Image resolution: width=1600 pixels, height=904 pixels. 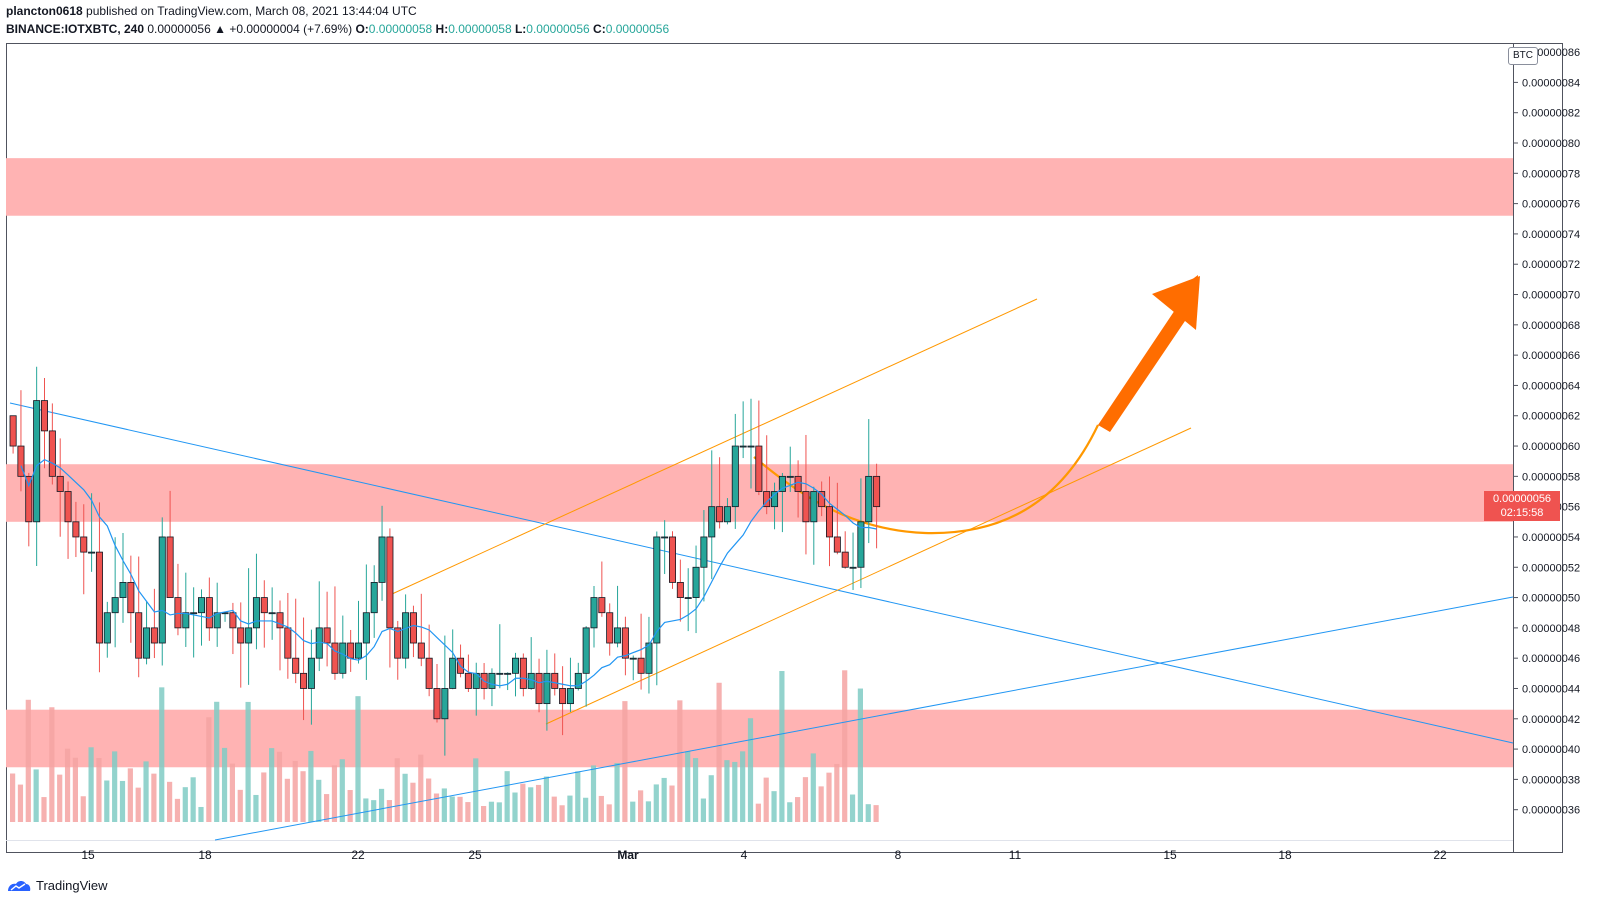 I want to click on price-tick-label: 0.00000048, so click(x=1551, y=629).